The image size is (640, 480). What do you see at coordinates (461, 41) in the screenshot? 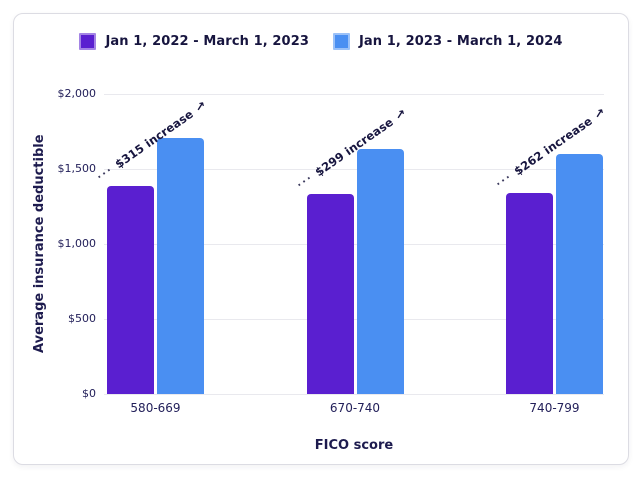
I see `legend-label-2023-2024: Jan 1, 2023 - March 1, 2024` at bounding box center [461, 41].